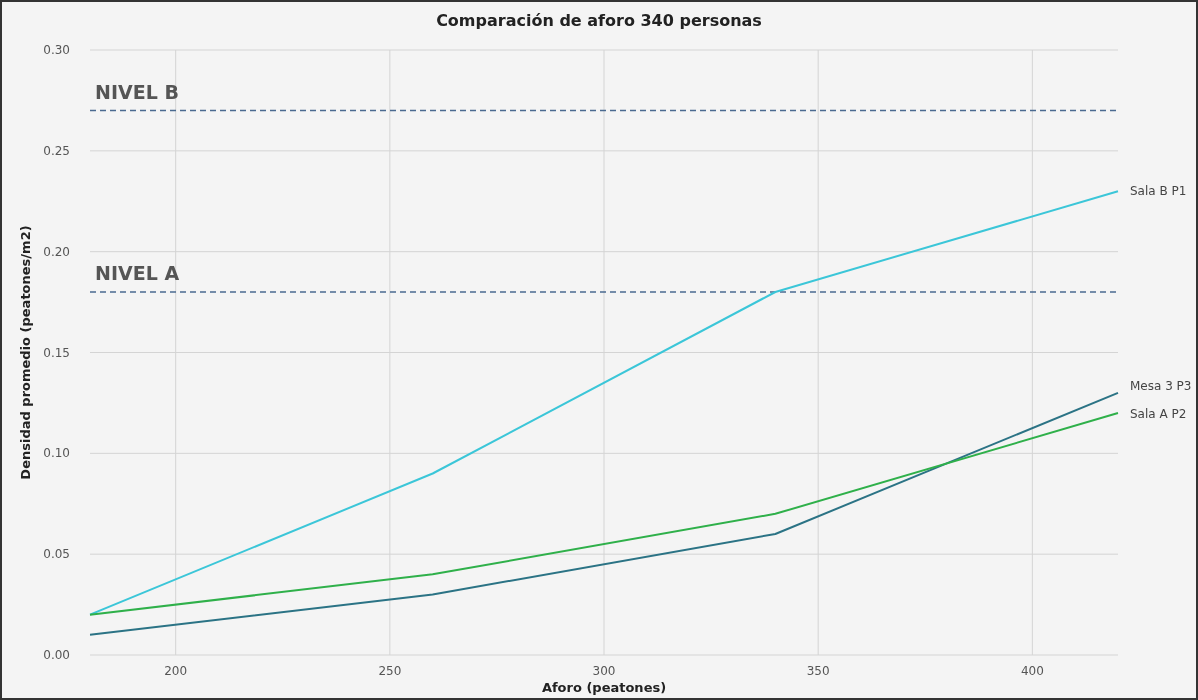 The width and height of the screenshot is (1198, 700). I want to click on series-label: Sala B P1, so click(1158, 191).